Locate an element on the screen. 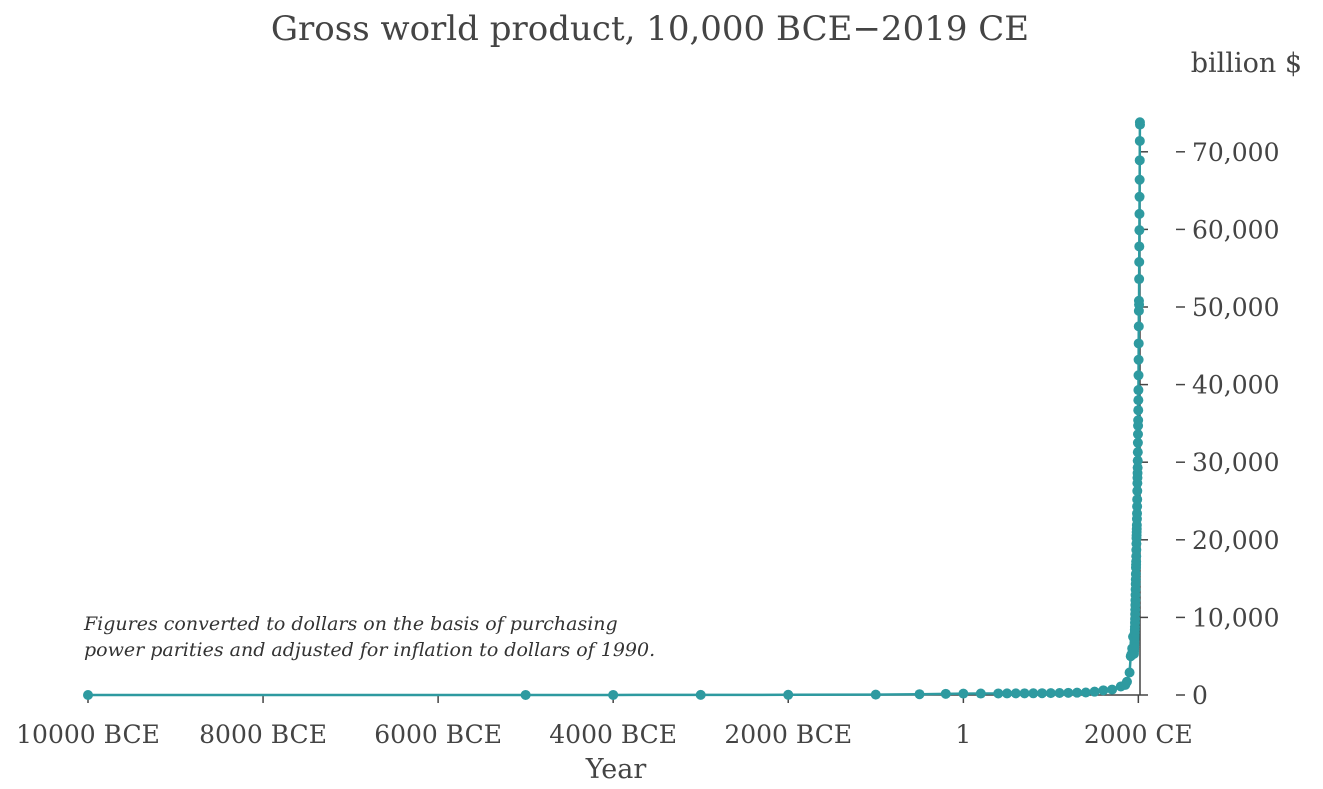 Image resolution: width=1323 pixels, height=789 pixels. chart-title: Gross world product, 10,000 BCE−2019 CE is located at coordinates (650, 29).